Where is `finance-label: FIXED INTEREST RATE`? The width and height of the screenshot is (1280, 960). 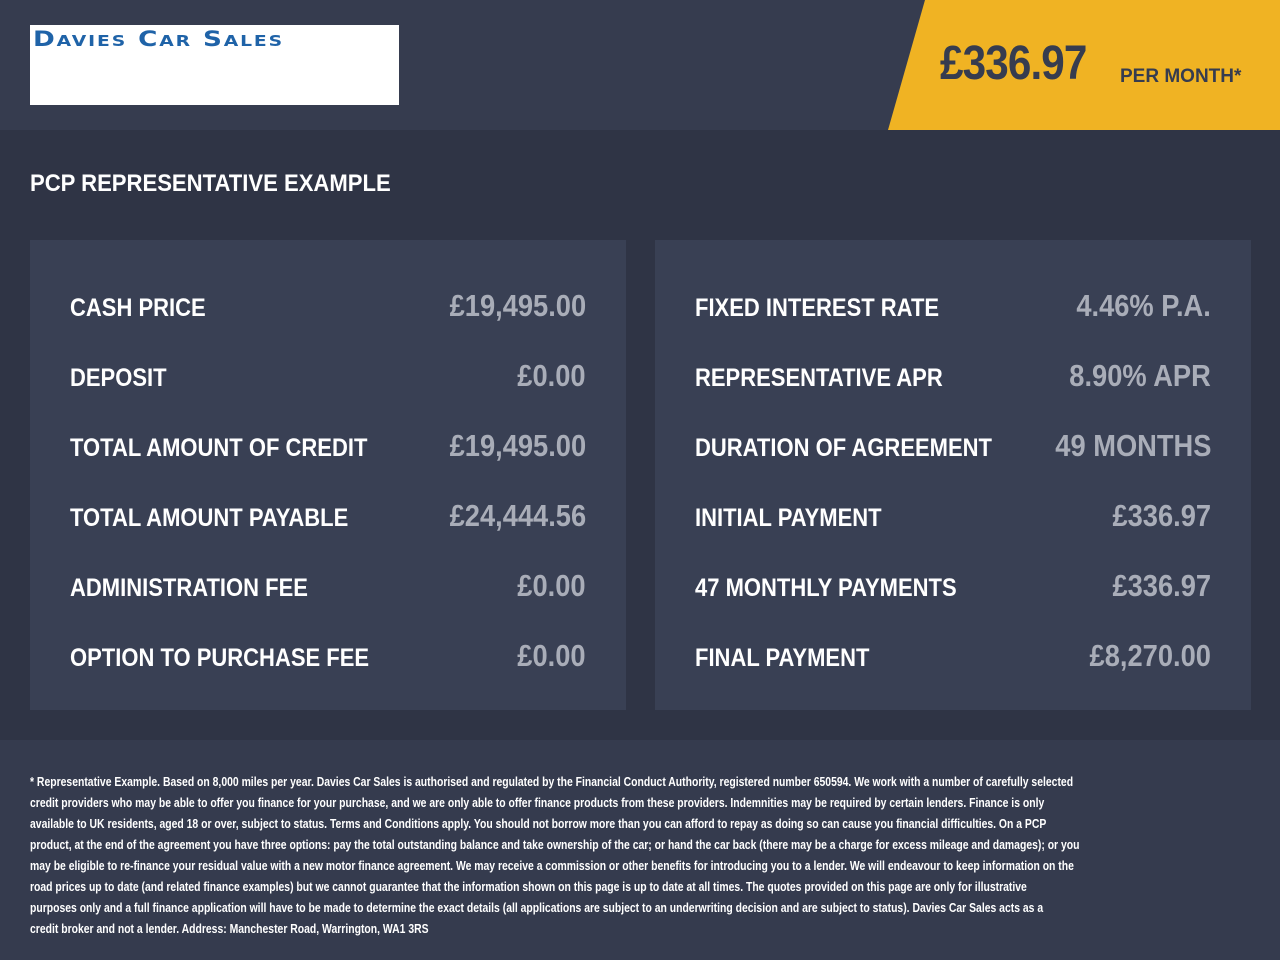
finance-label: FIXED INTEREST RATE is located at coordinates (817, 308).